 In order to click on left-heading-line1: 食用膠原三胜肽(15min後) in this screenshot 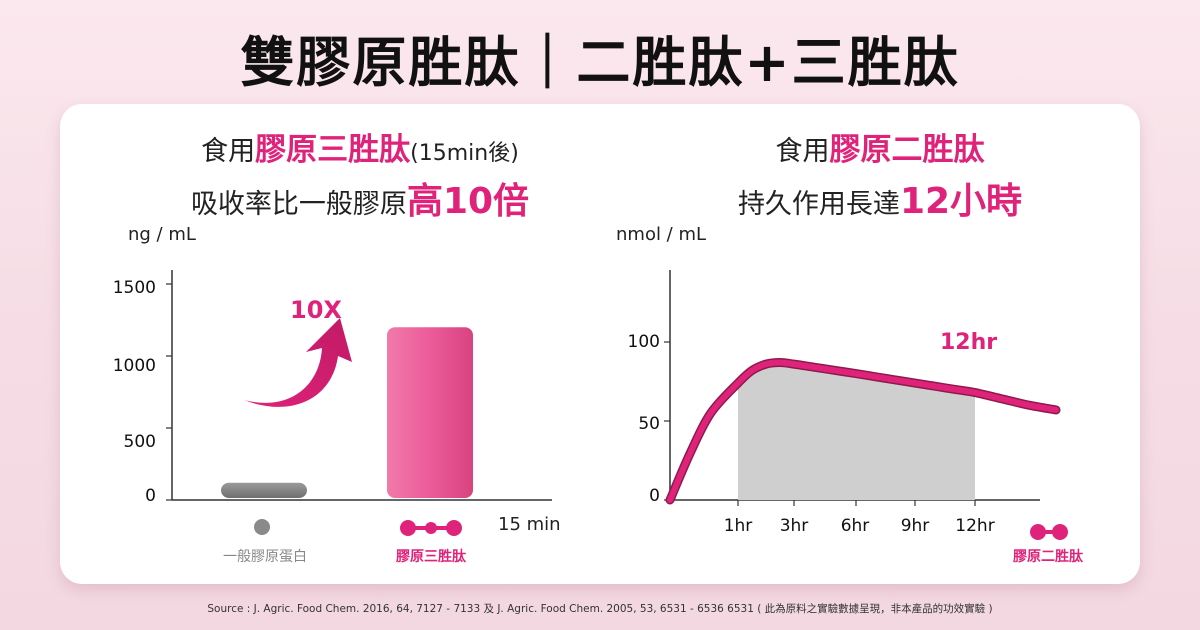, I will do `click(360, 146)`.